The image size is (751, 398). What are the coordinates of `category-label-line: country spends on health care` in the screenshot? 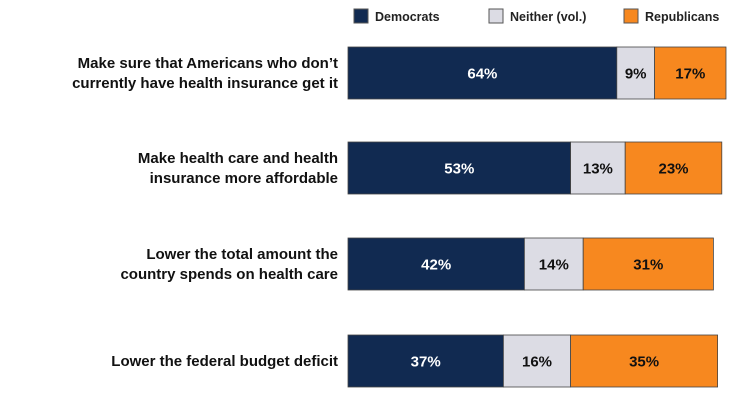 It's located at (229, 274).